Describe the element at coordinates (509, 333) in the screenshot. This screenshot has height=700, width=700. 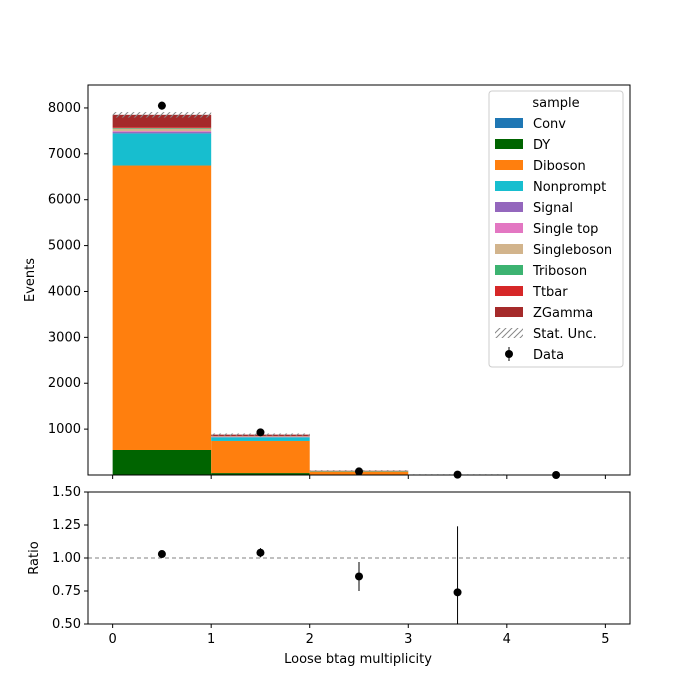
I see `legend-hatch-swatch` at that location.